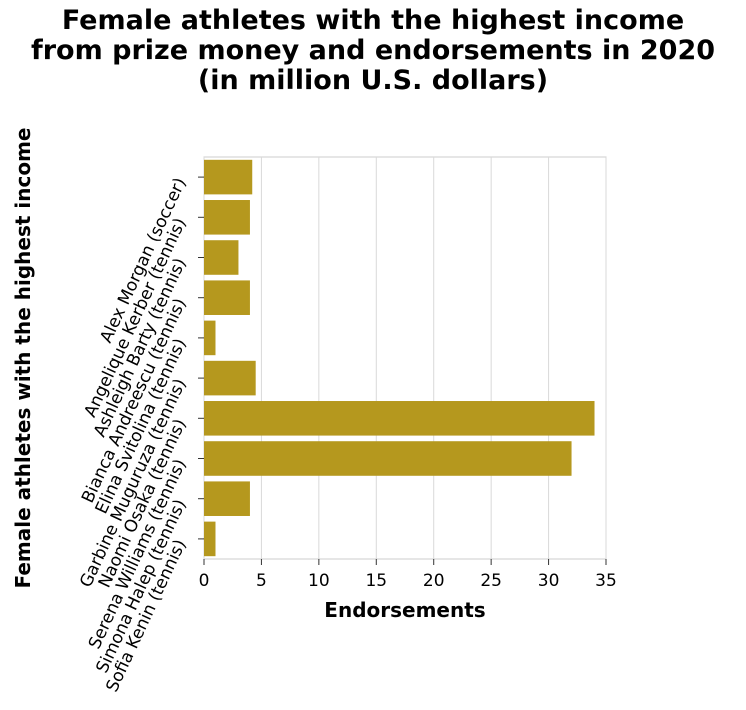 The width and height of the screenshot is (746, 710). I want to click on x-tick-label-5: 25, so click(491, 581).